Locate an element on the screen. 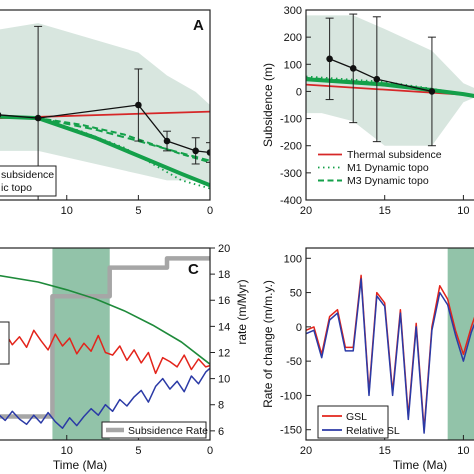 This screenshot has height=474, width=474. y-tick-label: 200 is located at coordinates (293, 38).